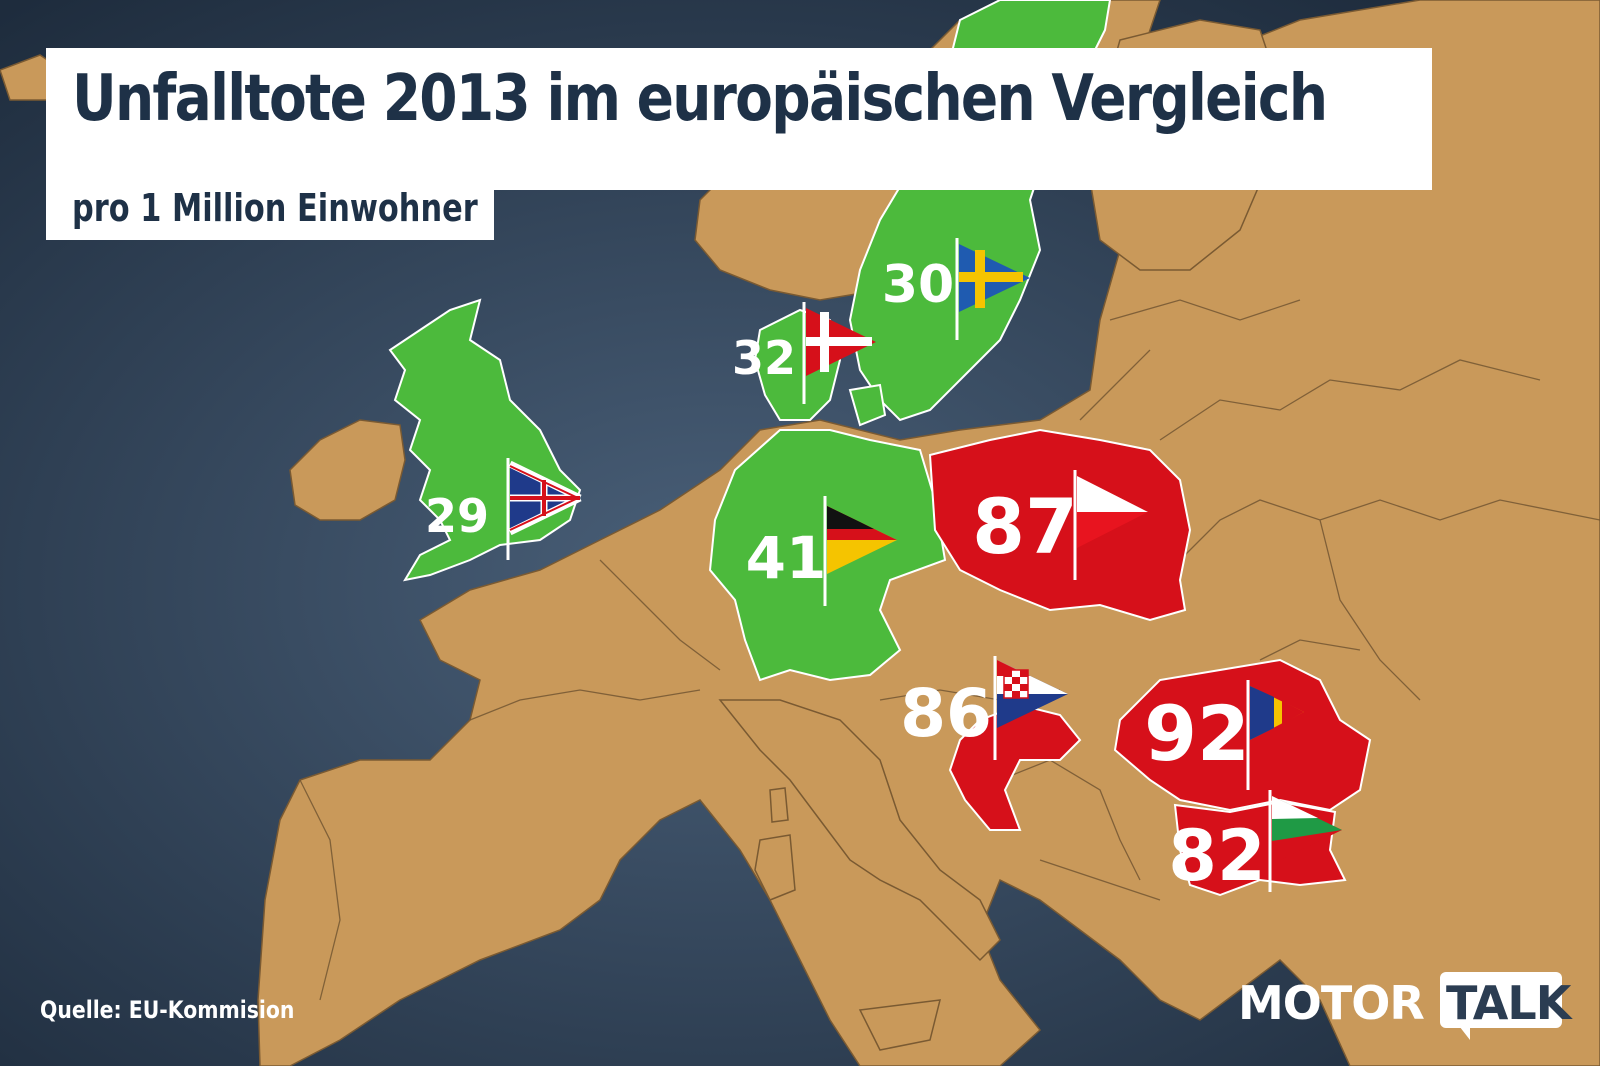 This screenshot has height=1066, width=1600. What do you see at coordinates (347, 470) in the screenshot?
I see `land-ireland` at bounding box center [347, 470].